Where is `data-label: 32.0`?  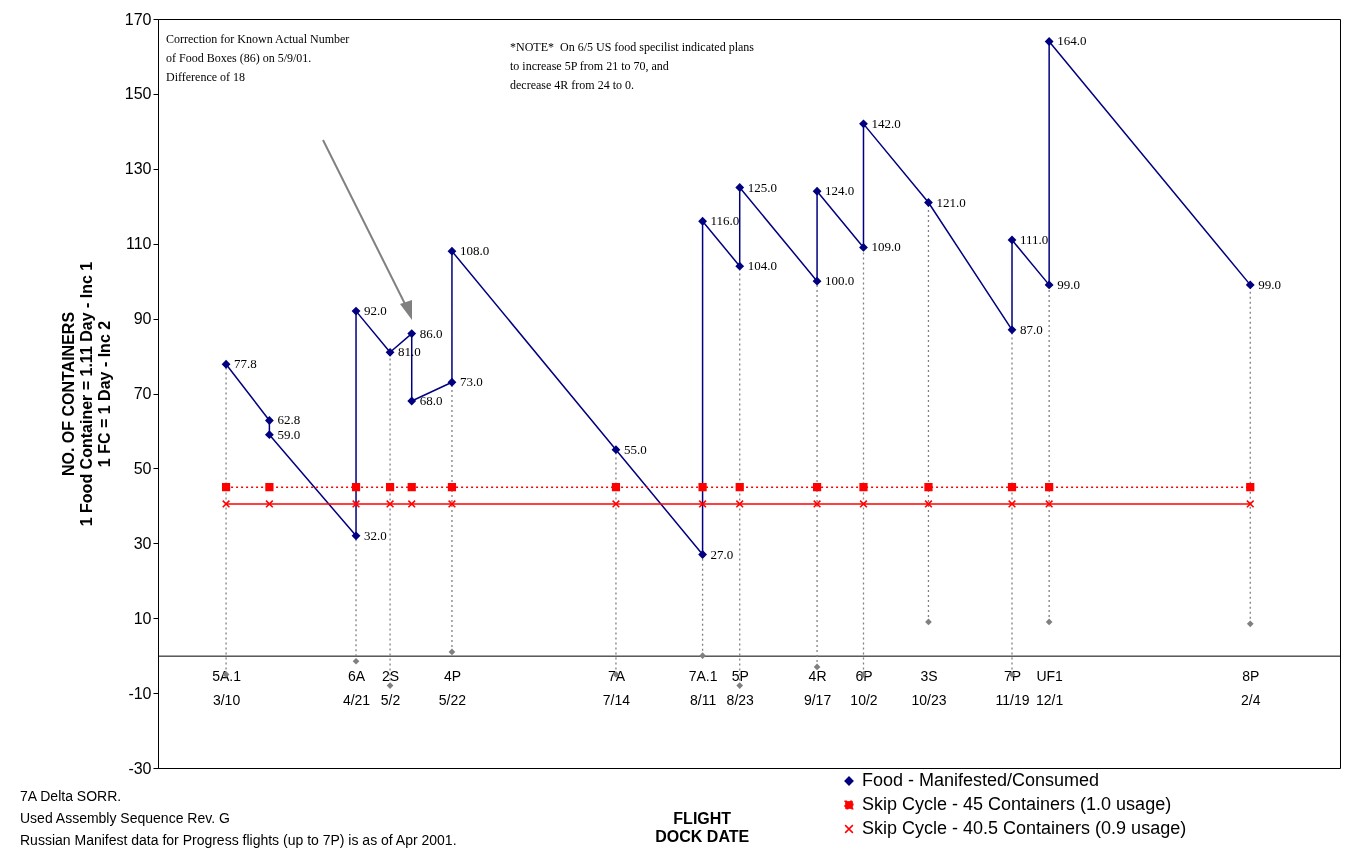 data-label: 32.0 is located at coordinates (375, 535).